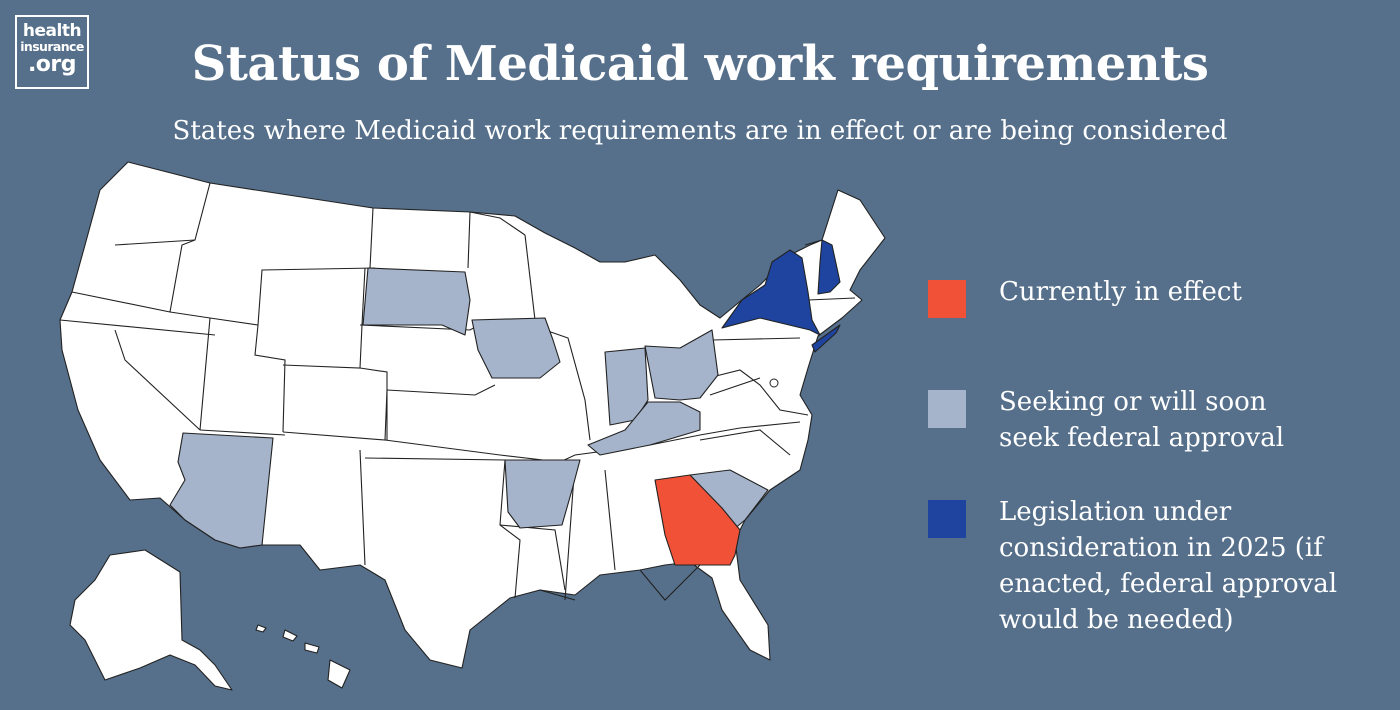  I want to click on legend-swatch-legislation, so click(947, 519).